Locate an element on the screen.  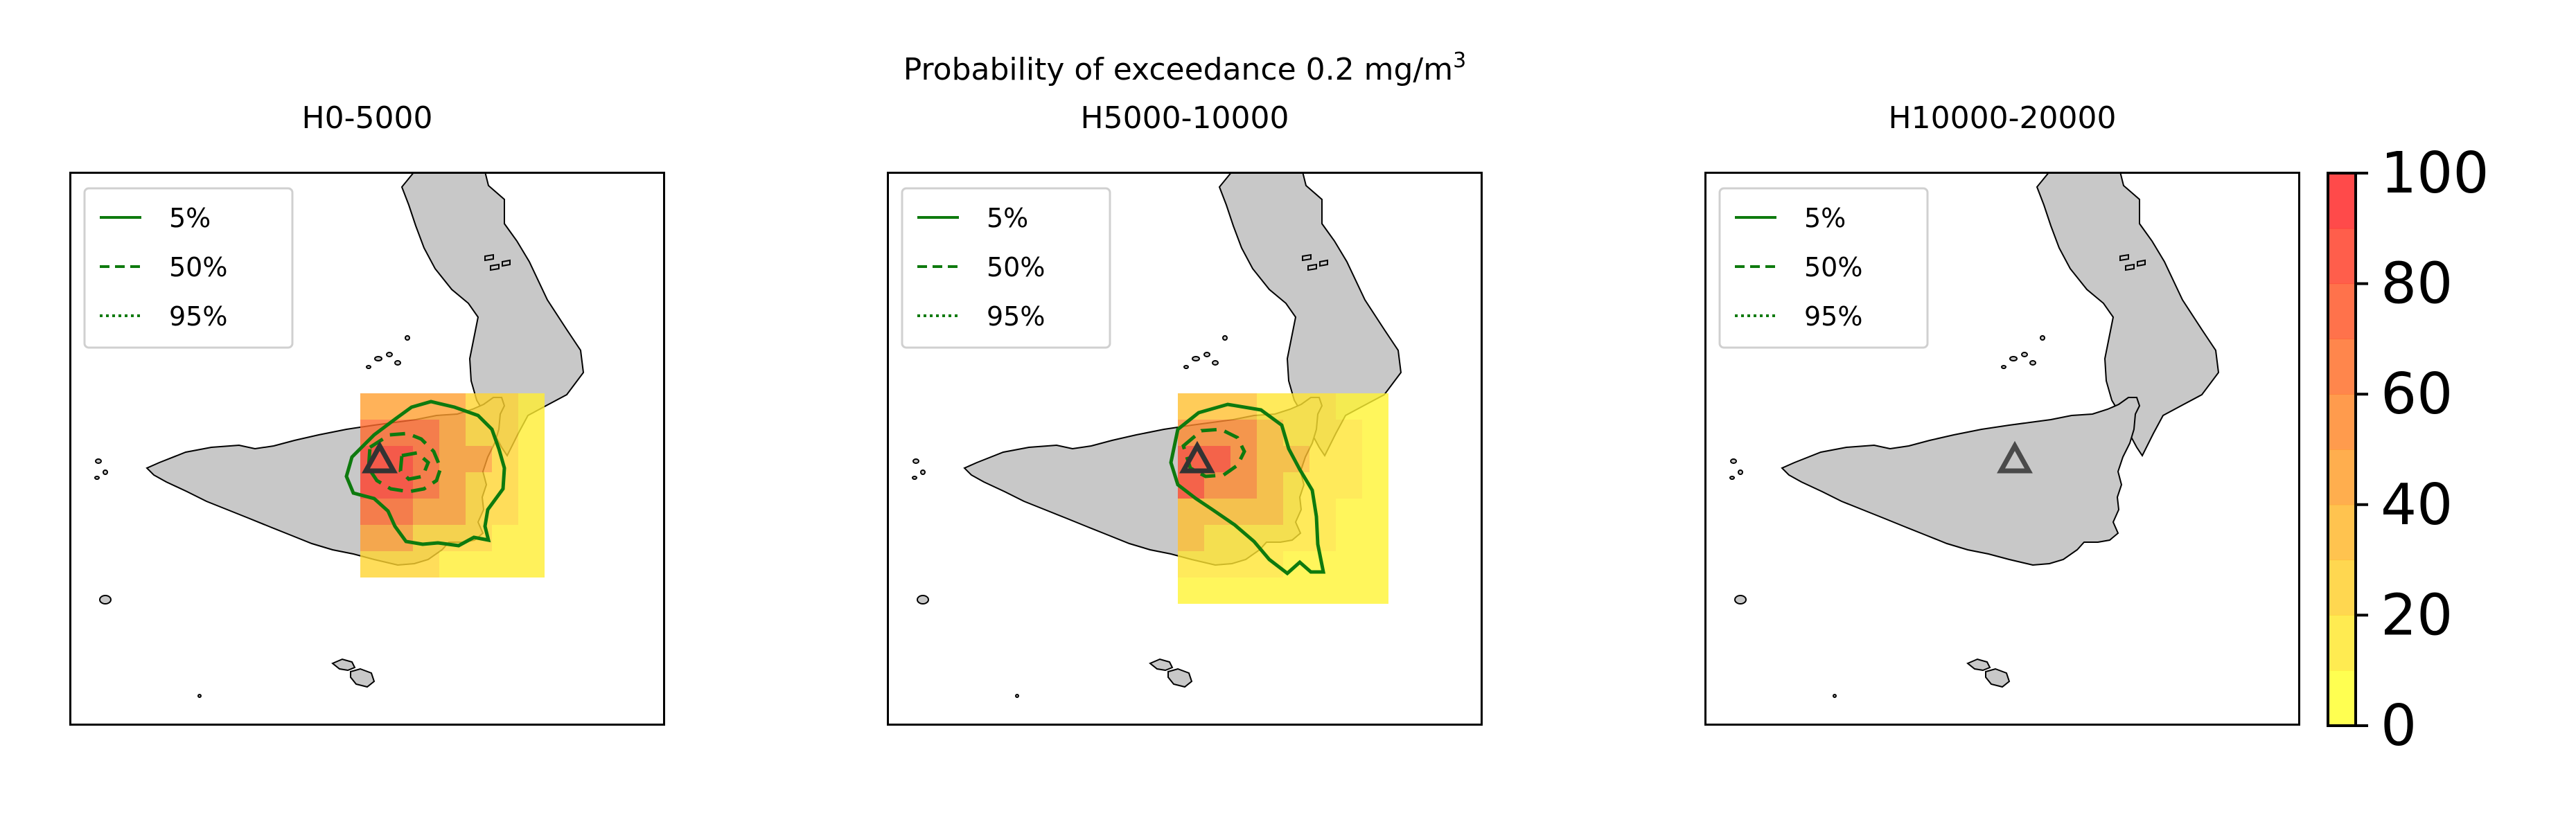
figure-suptitle: Probability of exceedance 0.2 mg/m3 is located at coordinates (1185, 67).